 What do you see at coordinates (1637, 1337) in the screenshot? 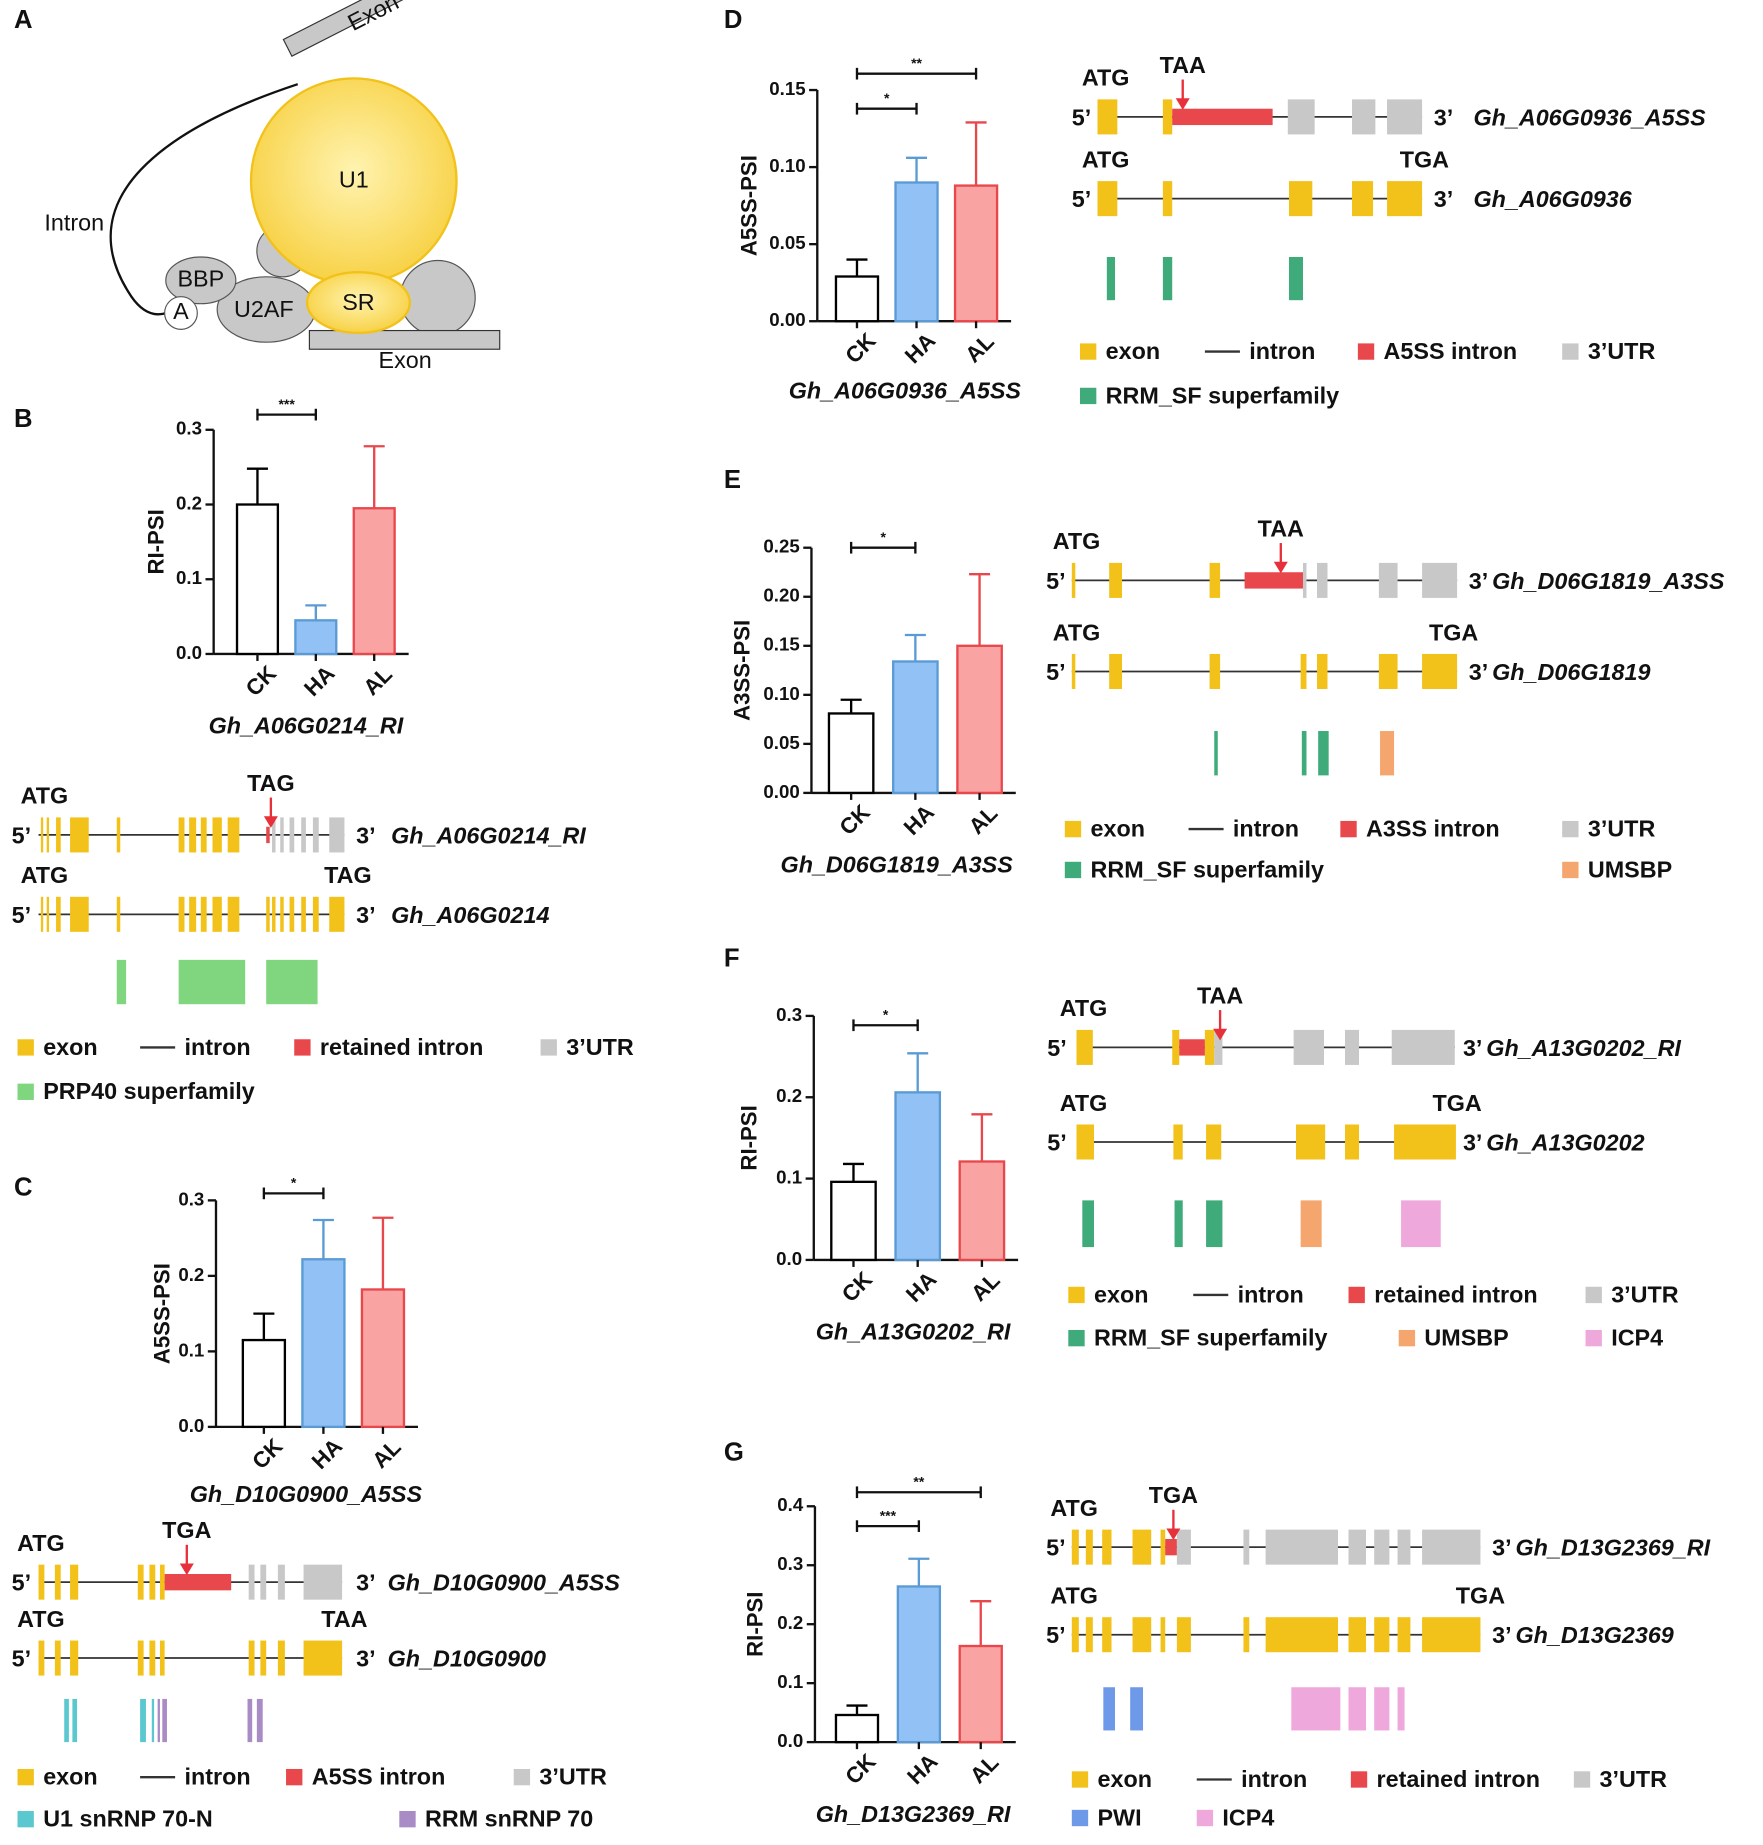
I see `legend-label: ICP4` at bounding box center [1637, 1337].